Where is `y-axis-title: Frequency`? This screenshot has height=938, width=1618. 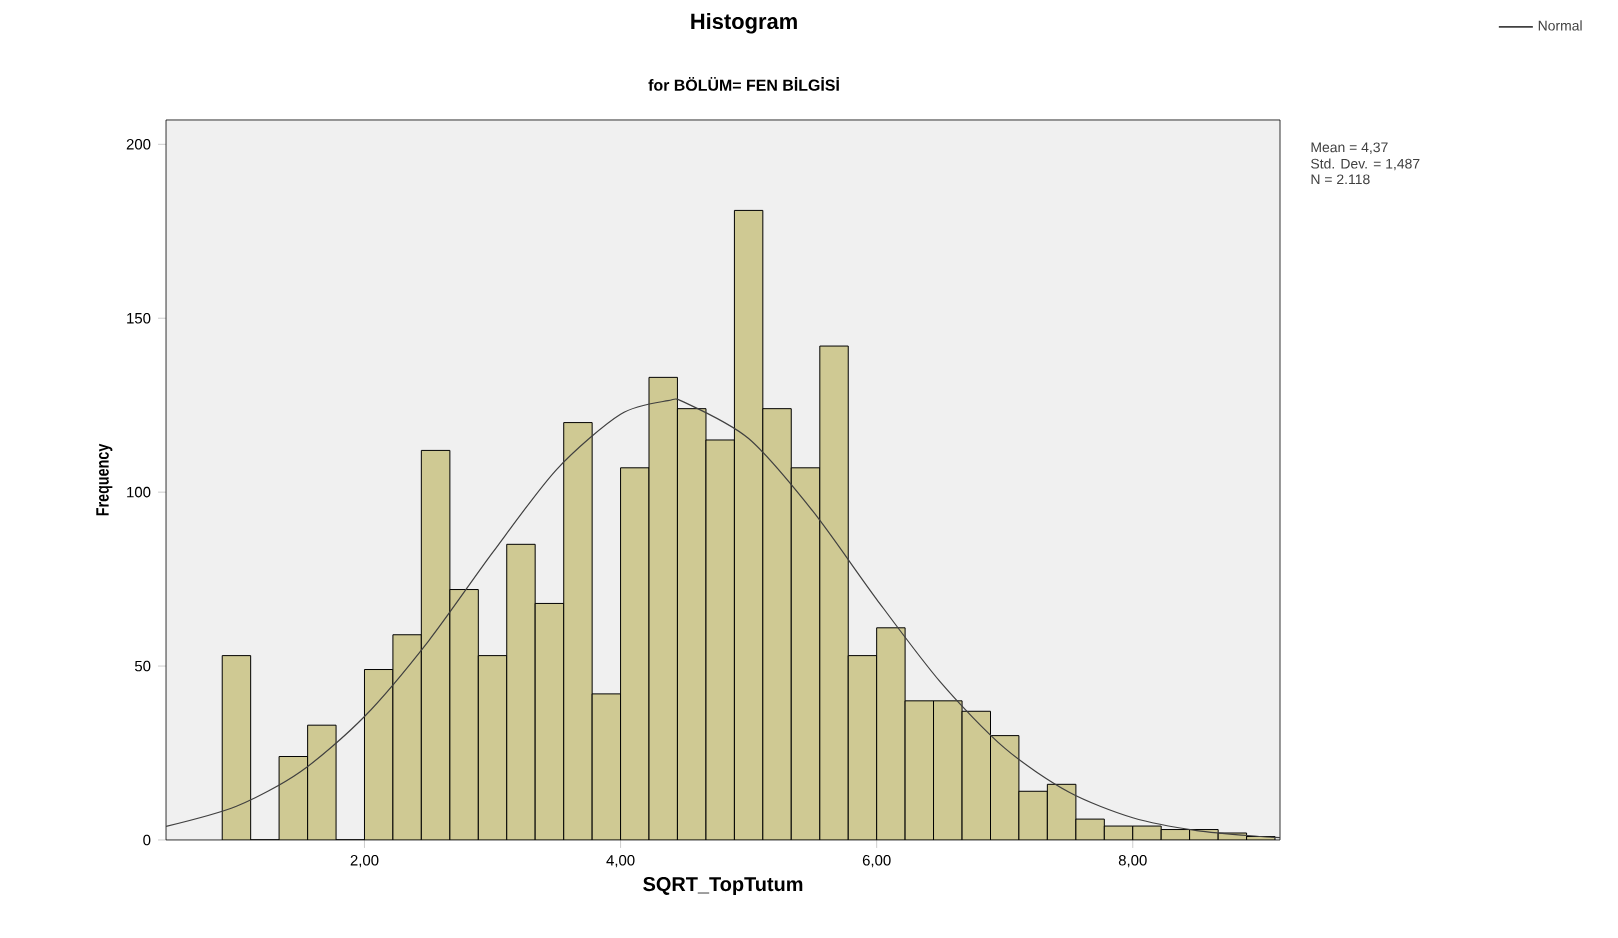 y-axis-title: Frequency is located at coordinates (104, 479).